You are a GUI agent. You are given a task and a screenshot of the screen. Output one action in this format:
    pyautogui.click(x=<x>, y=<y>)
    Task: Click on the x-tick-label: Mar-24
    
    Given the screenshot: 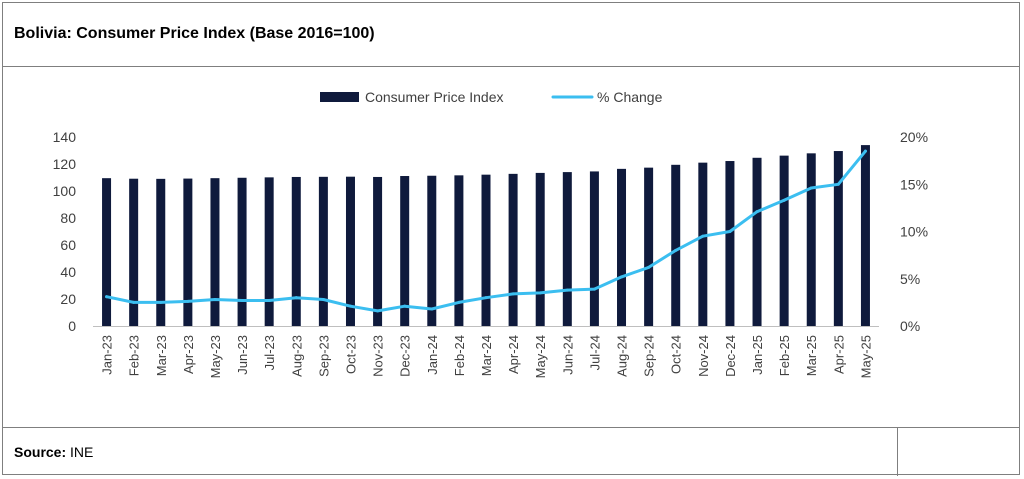 What is the action you would take?
    pyautogui.click(x=486, y=355)
    